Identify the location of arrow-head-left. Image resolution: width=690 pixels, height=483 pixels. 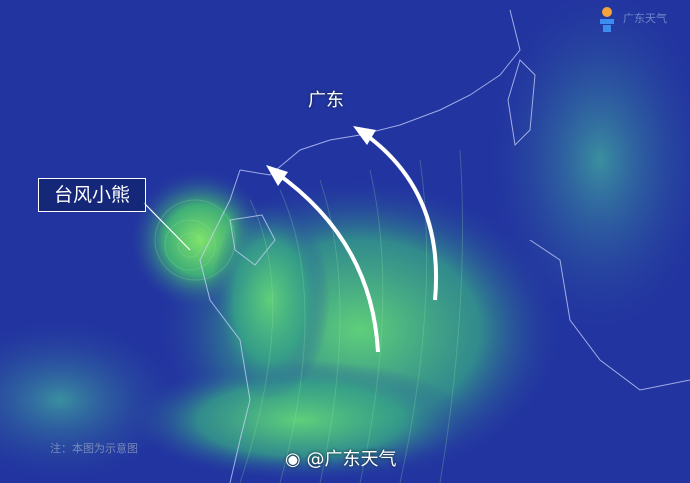
(277, 175).